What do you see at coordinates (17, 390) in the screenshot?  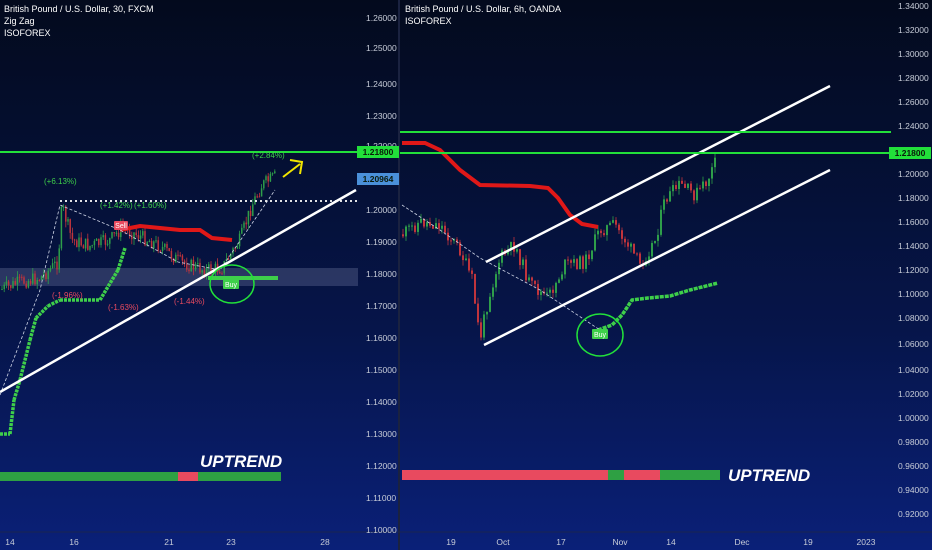 I see `left-buy-line-segment` at bounding box center [17, 390].